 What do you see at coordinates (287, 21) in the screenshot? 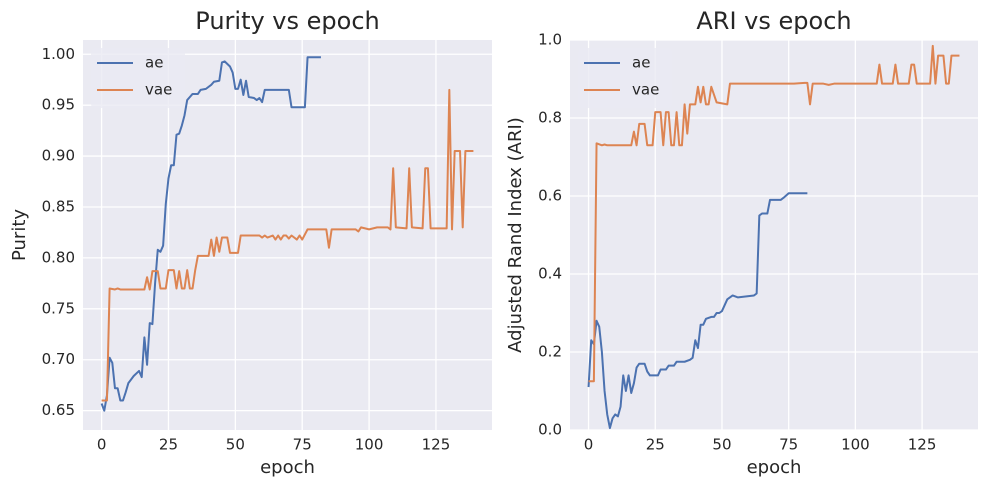
I see `chart-title: Purity vs epoch` at bounding box center [287, 21].